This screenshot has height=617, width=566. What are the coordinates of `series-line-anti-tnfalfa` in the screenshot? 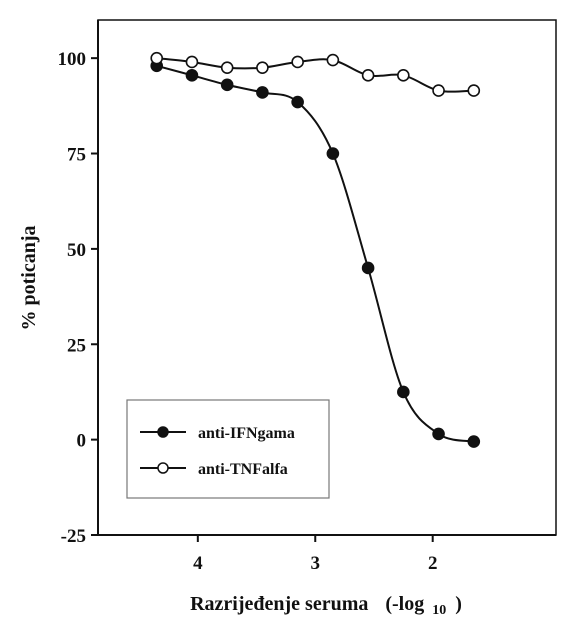 It's located at (315, 75).